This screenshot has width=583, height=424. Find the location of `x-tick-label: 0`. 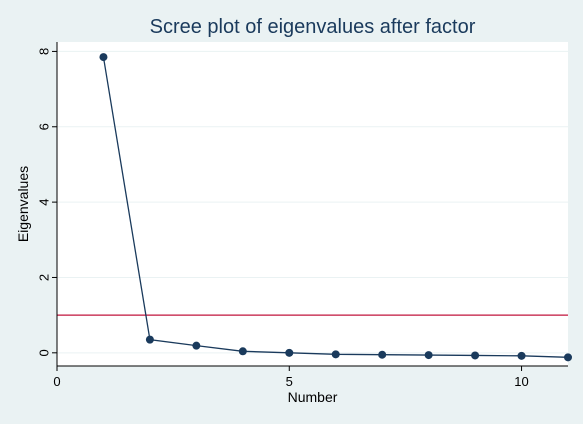

x-tick-label: 0 is located at coordinates (56, 381).